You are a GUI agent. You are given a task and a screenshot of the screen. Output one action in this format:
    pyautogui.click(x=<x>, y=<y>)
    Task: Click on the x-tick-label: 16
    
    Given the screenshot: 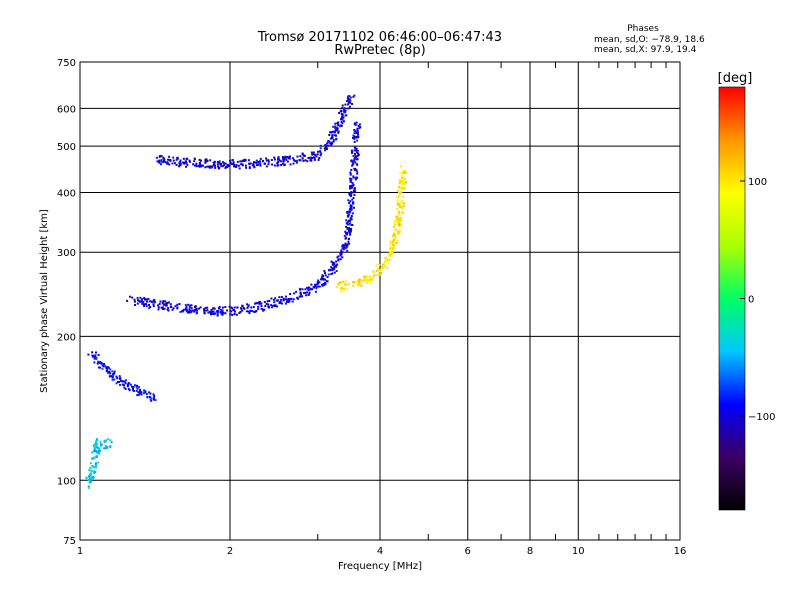 What is the action you would take?
    pyautogui.click(x=680, y=551)
    